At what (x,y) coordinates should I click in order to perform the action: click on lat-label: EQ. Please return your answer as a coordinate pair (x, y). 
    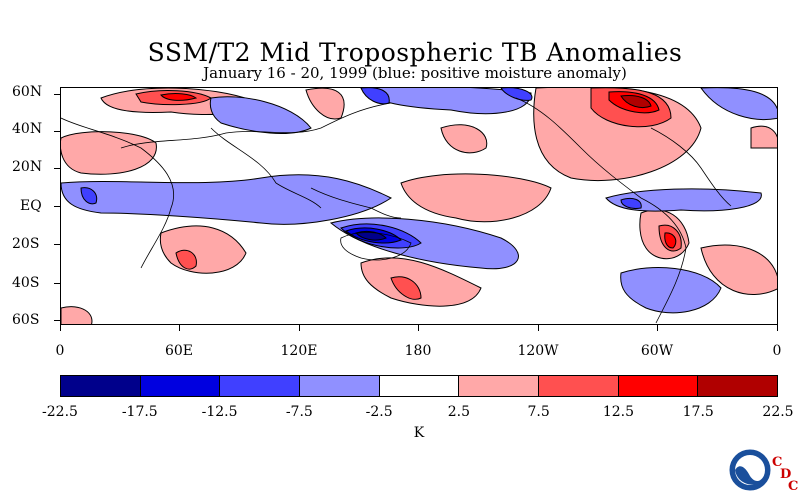
    Looking at the image, I should click on (31, 206).